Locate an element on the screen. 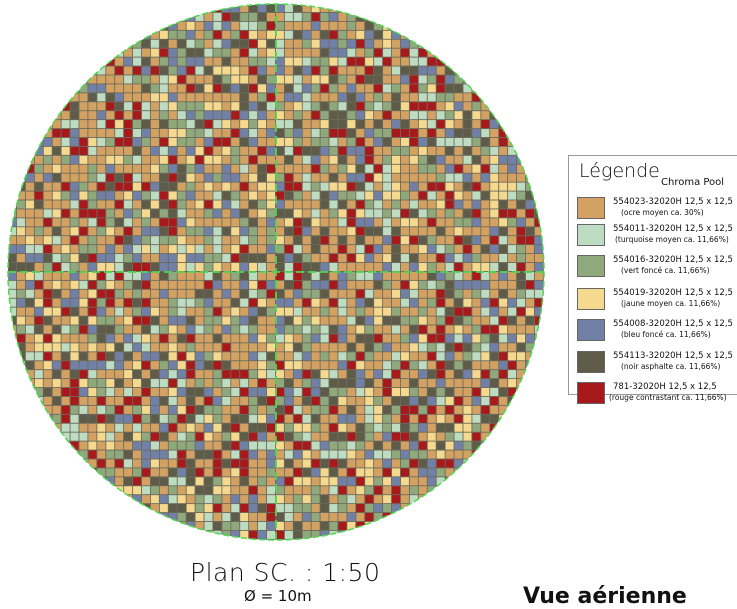 This screenshot has width=737, height=609. legend-item-desc: (turquoise moyen ca. 11,66%) is located at coordinates (672, 239).